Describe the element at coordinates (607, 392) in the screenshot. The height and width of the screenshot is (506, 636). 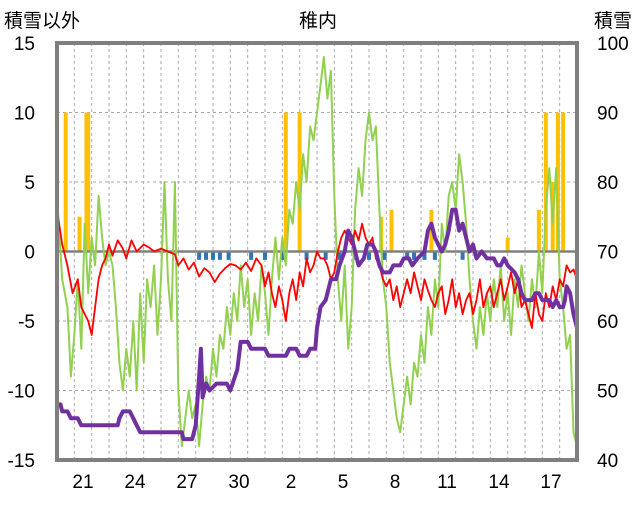
I see `right-tick-label: 50` at that location.